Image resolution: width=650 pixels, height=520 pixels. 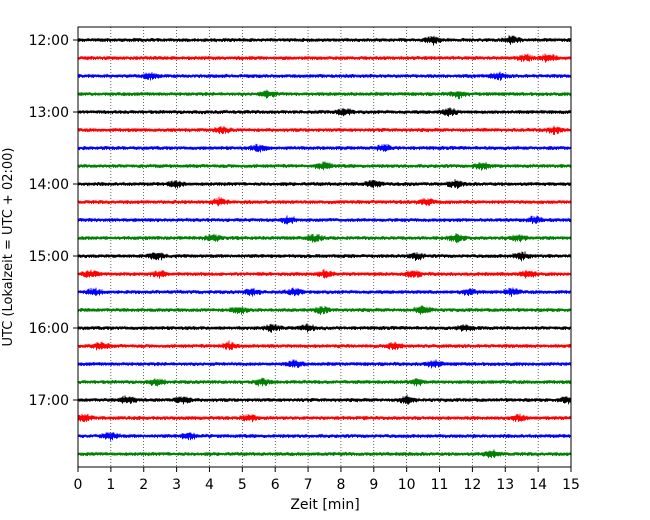 What do you see at coordinates (242, 485) in the screenshot?
I see `x-tick-label: 5` at bounding box center [242, 485].